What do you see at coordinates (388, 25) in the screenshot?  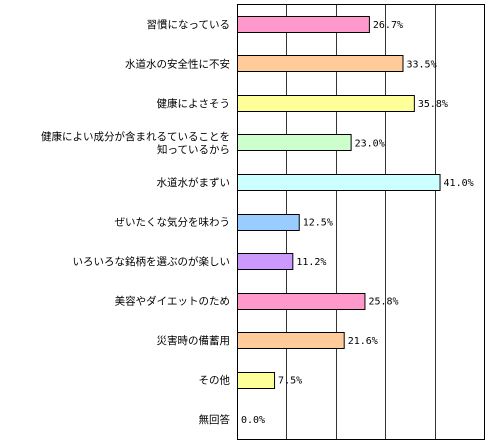 I see `value-label: 26.7%` at bounding box center [388, 25].